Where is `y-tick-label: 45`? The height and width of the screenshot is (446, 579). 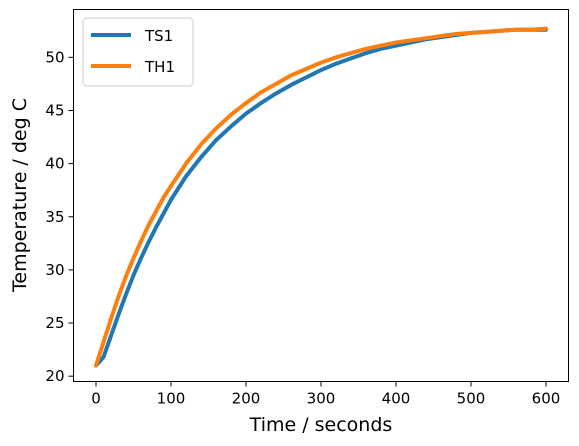 y-tick-label: 45 is located at coordinates (54, 110).